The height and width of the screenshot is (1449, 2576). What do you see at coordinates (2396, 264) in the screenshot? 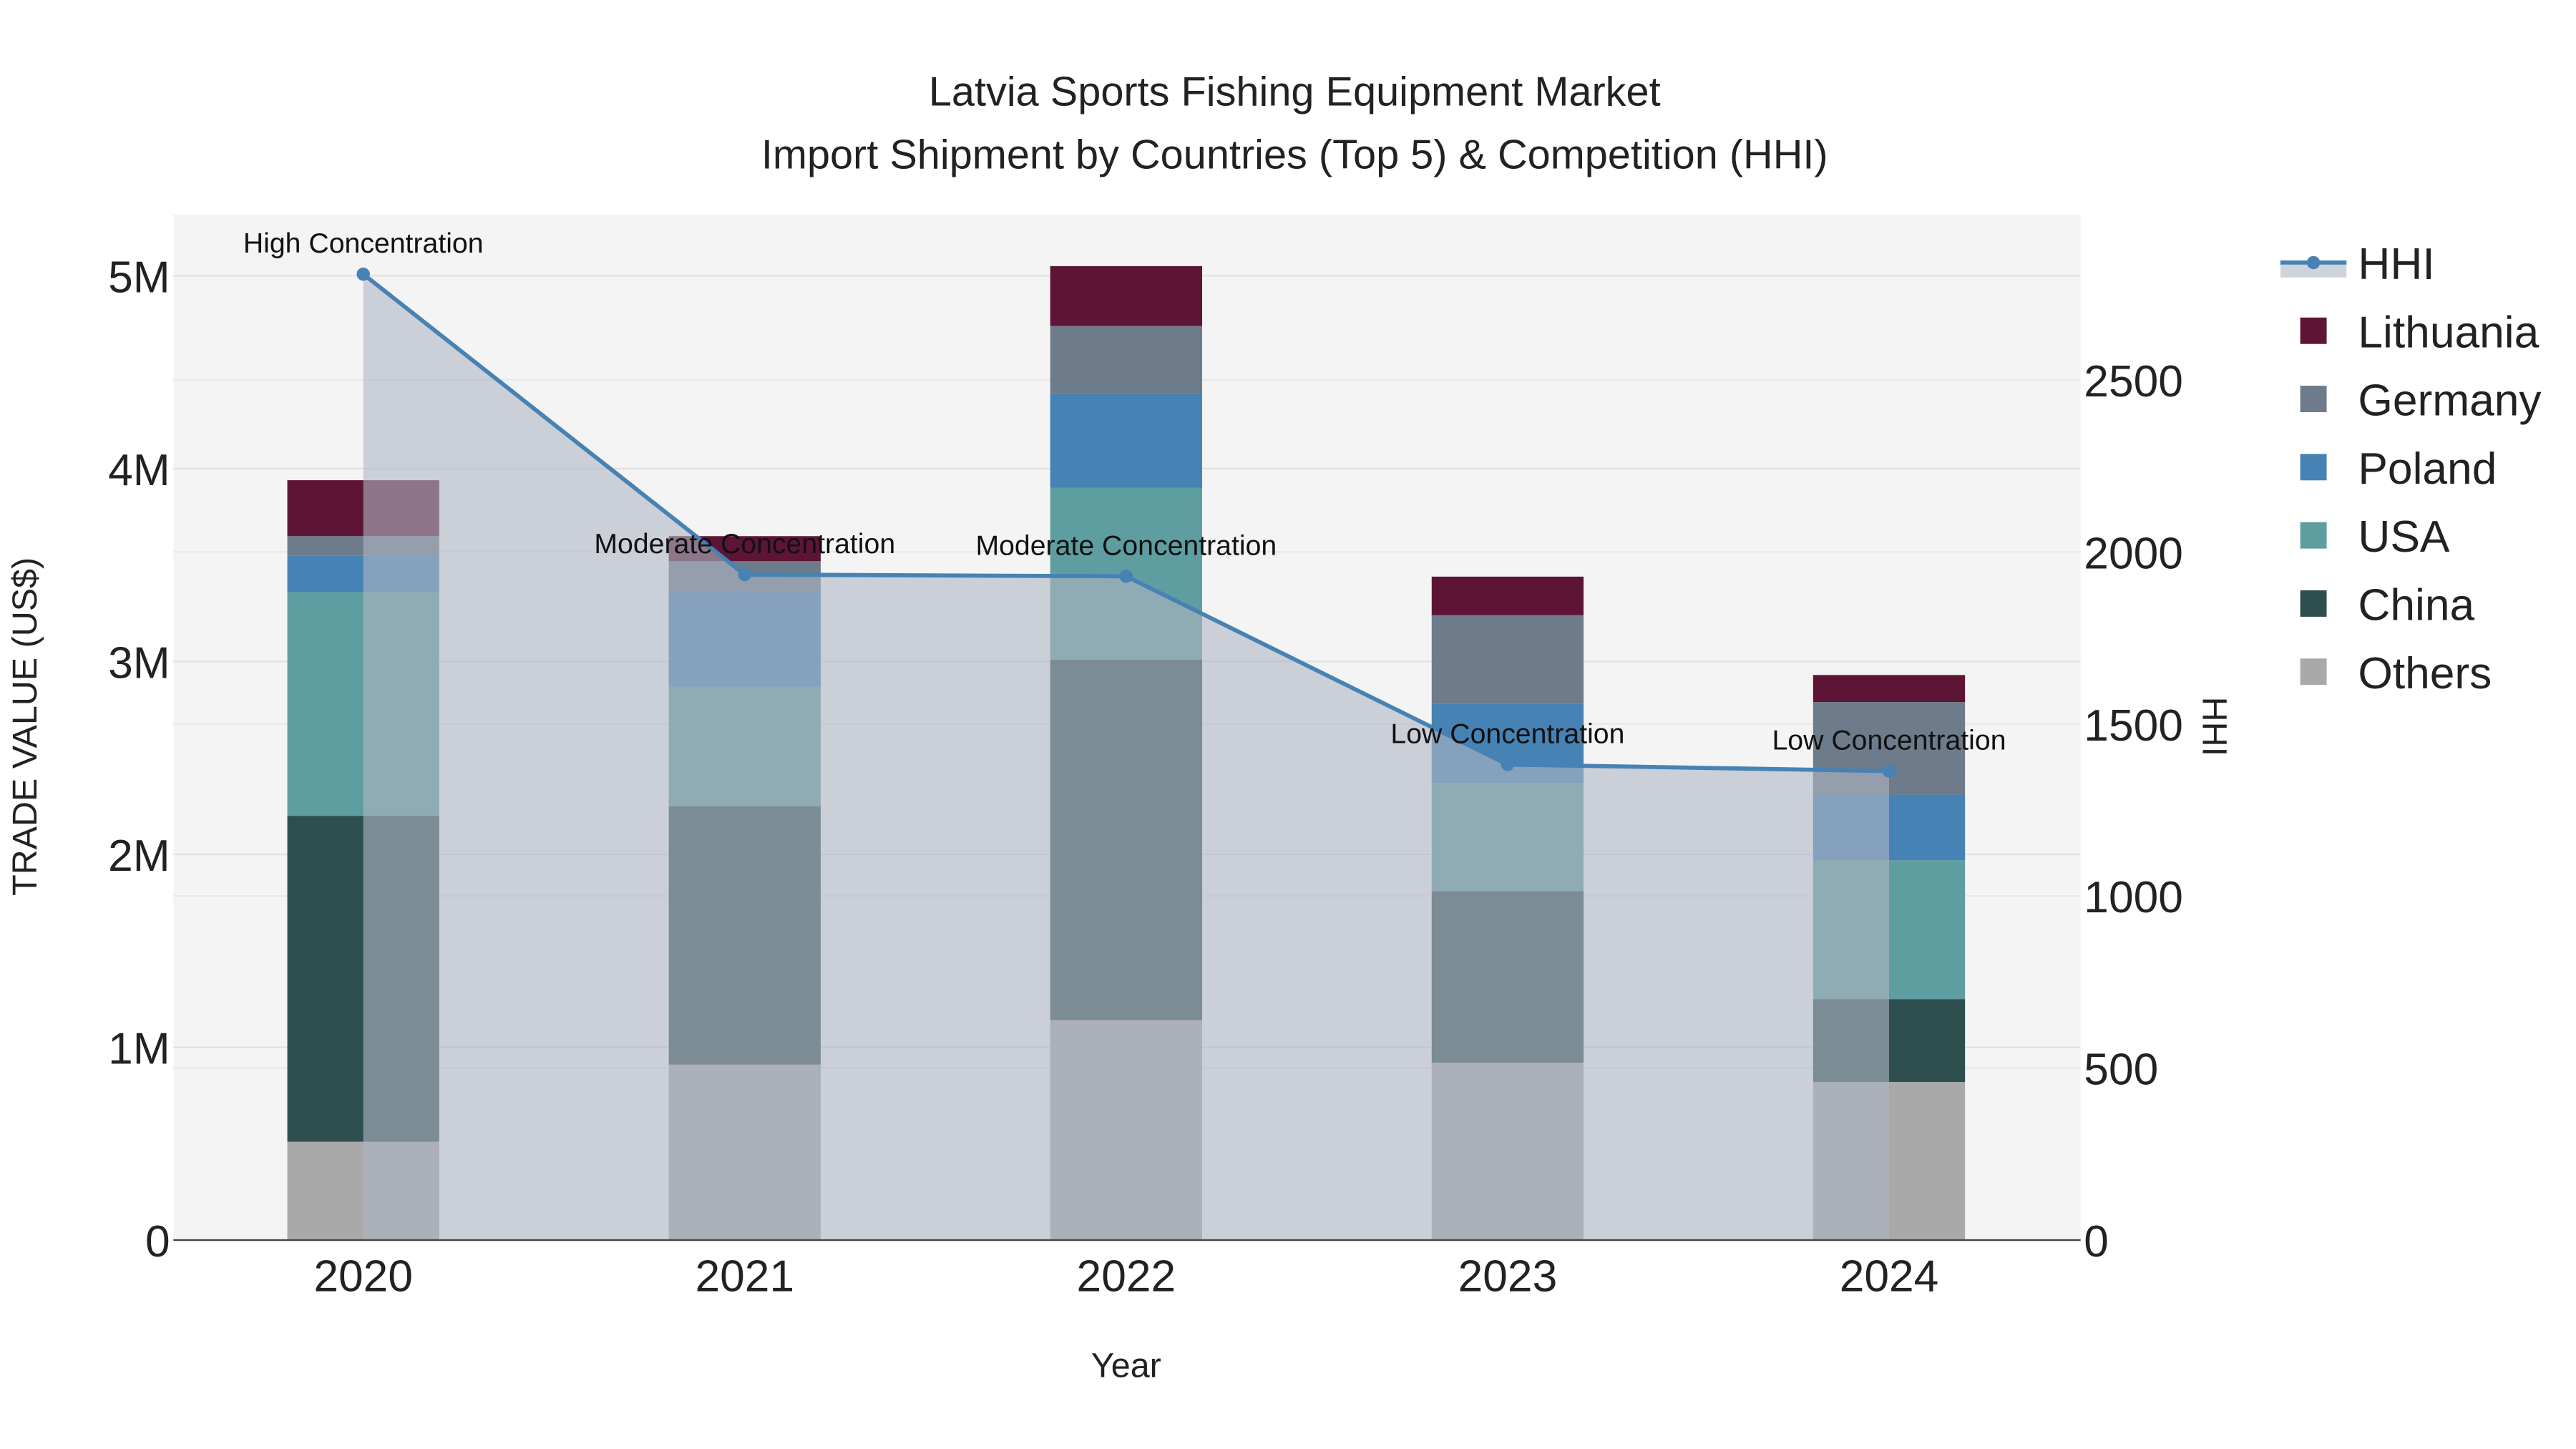
I see `legend-label-hhi: HHI` at bounding box center [2396, 264].